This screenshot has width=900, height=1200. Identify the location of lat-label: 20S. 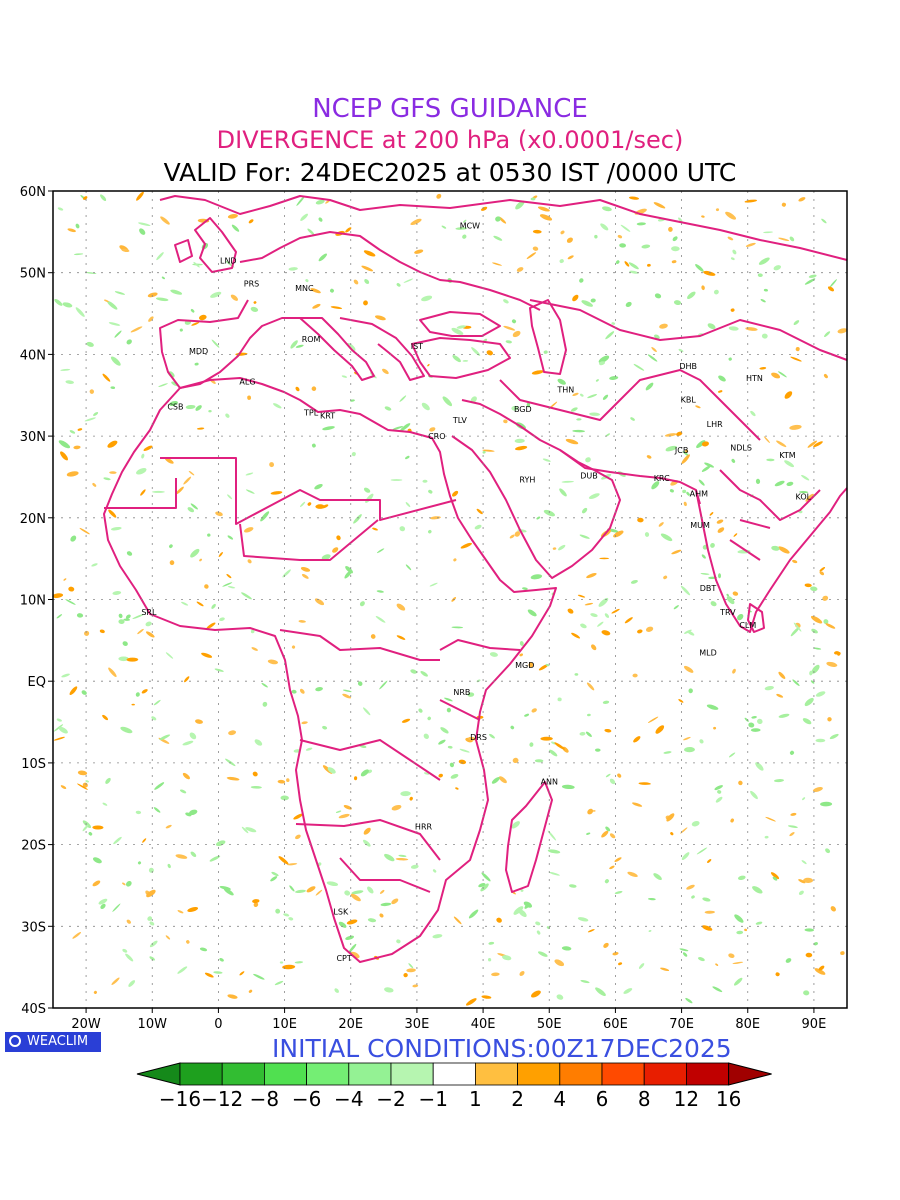
(33, 846).